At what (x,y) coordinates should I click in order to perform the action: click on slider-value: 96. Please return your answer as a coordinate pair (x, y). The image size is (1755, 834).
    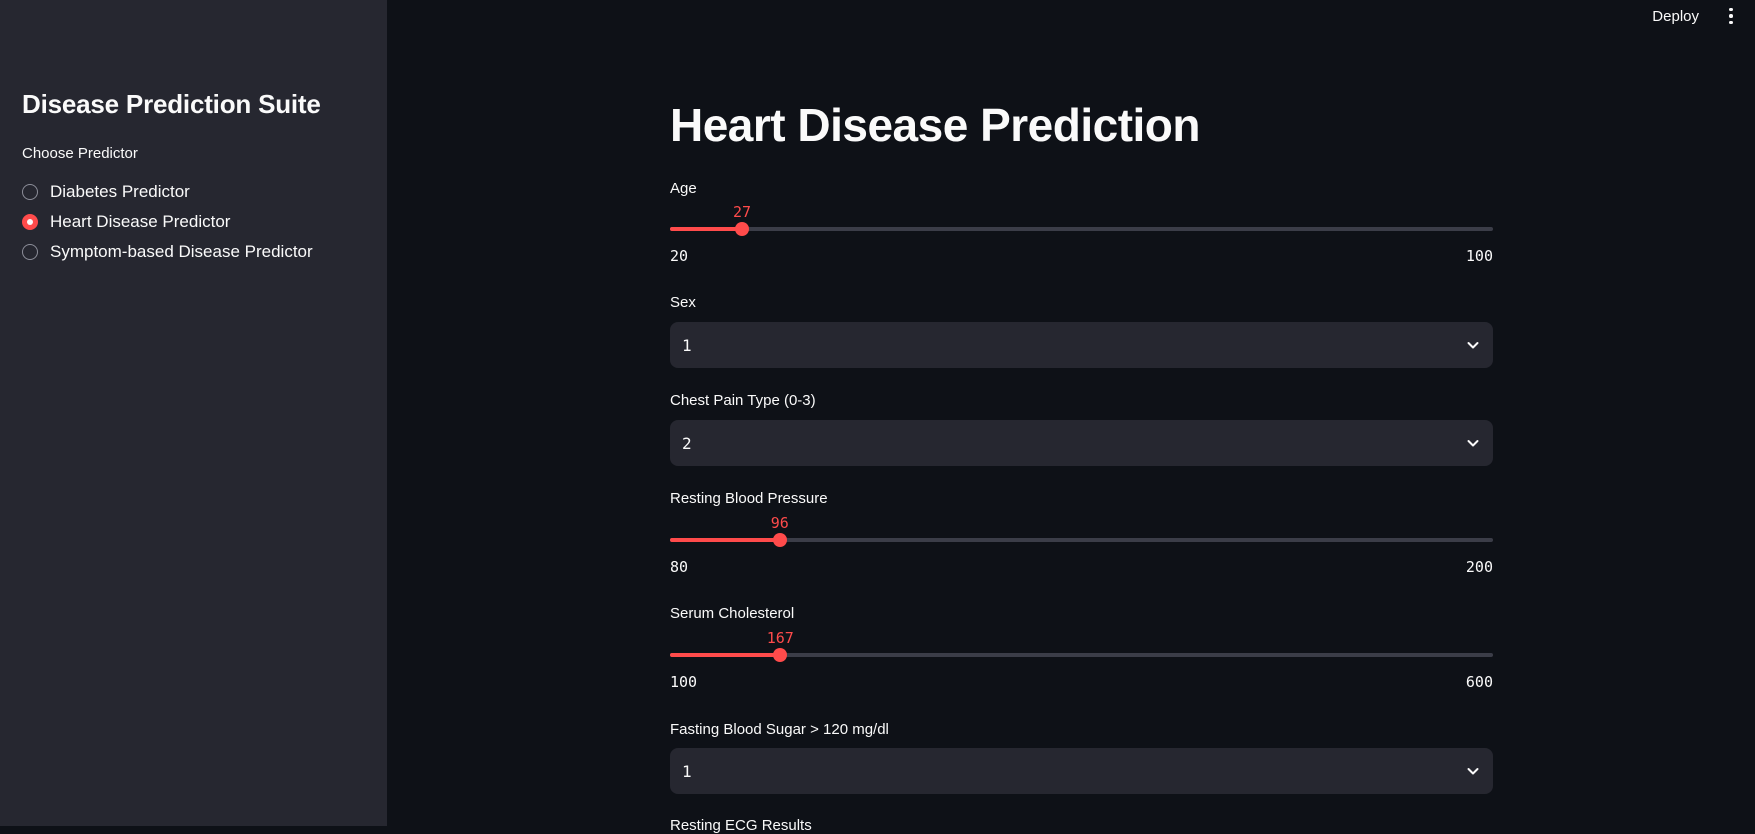
    Looking at the image, I should click on (779, 523).